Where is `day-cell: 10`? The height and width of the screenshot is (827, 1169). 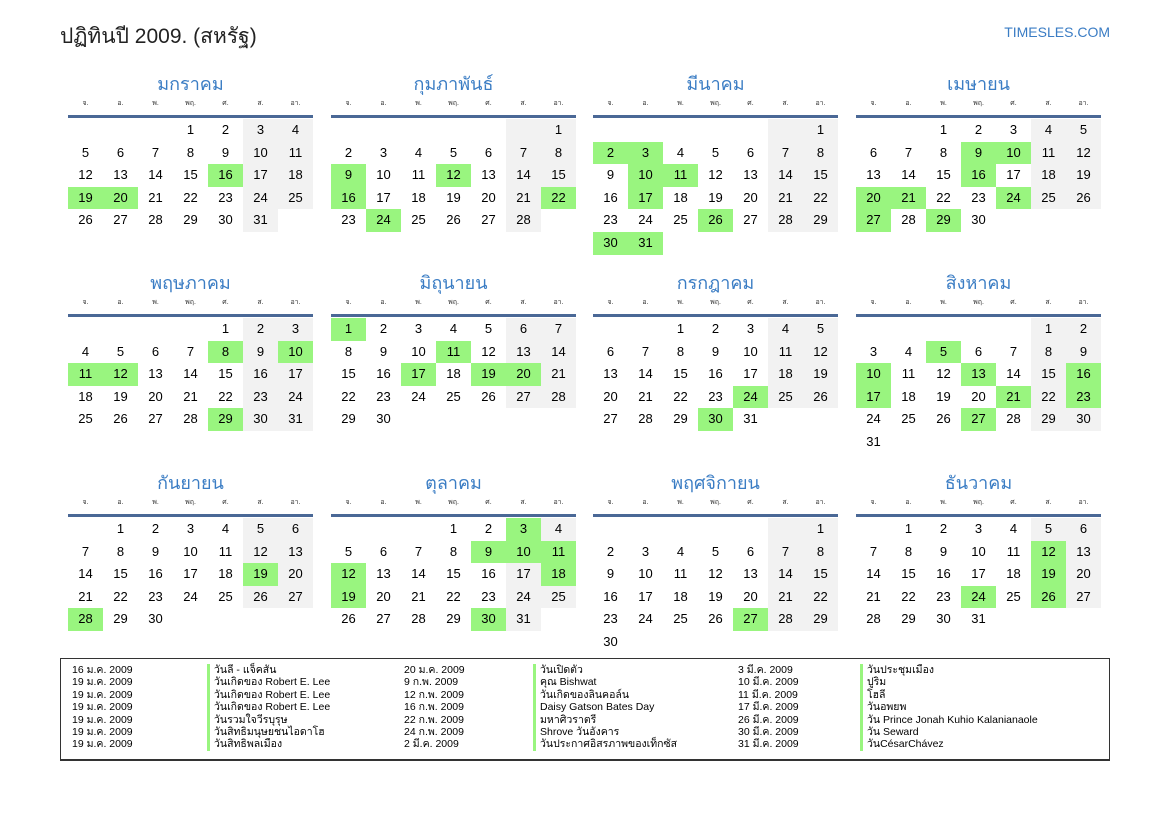 day-cell: 10 is located at coordinates (383, 175).